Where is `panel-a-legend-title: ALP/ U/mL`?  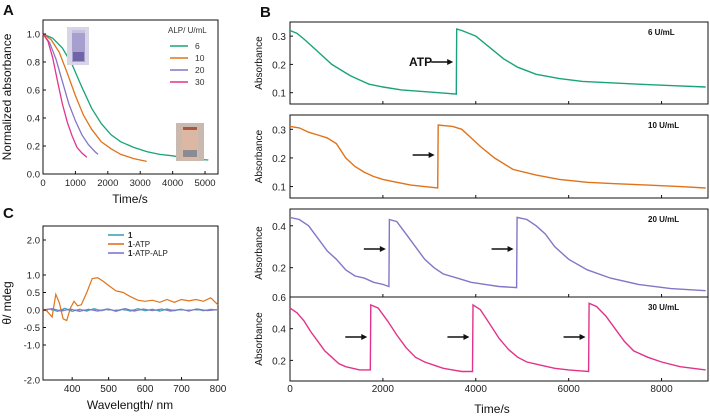 panel-a-legend-title: ALP/ U/mL is located at coordinates (187, 30).